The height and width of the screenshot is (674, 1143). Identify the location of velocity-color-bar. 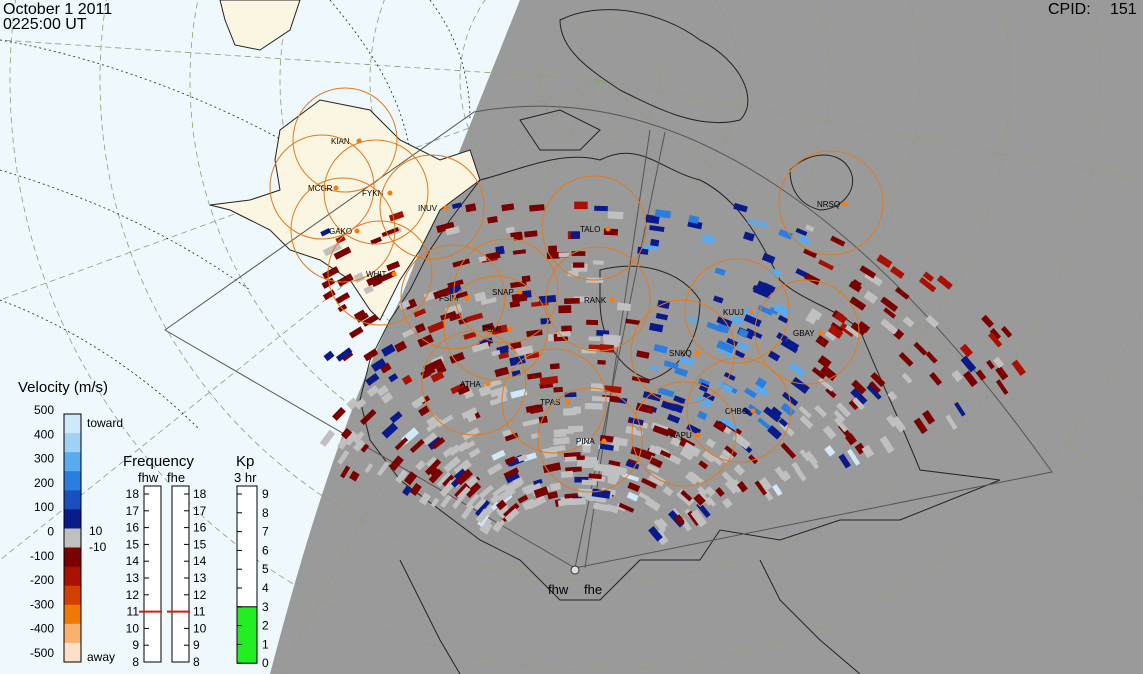
(72, 538).